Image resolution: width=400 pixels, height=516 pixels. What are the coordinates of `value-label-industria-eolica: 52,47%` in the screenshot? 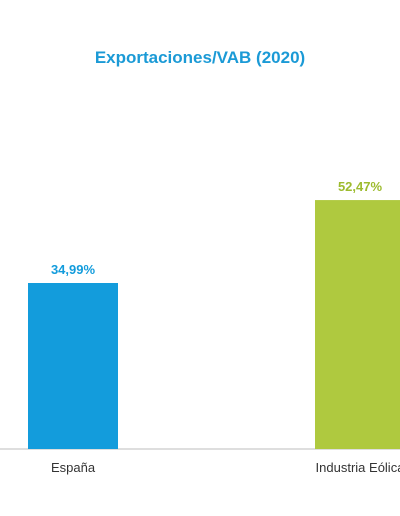 It's located at (360, 186).